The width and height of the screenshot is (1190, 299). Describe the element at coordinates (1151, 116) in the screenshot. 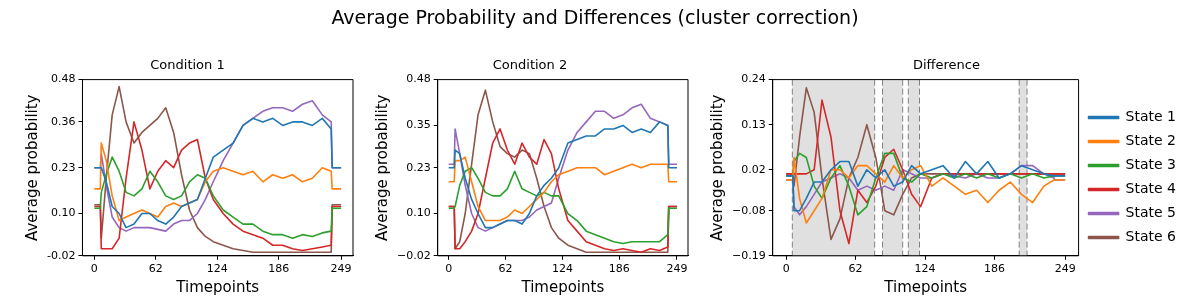

I see `legend-label: State 1` at that location.